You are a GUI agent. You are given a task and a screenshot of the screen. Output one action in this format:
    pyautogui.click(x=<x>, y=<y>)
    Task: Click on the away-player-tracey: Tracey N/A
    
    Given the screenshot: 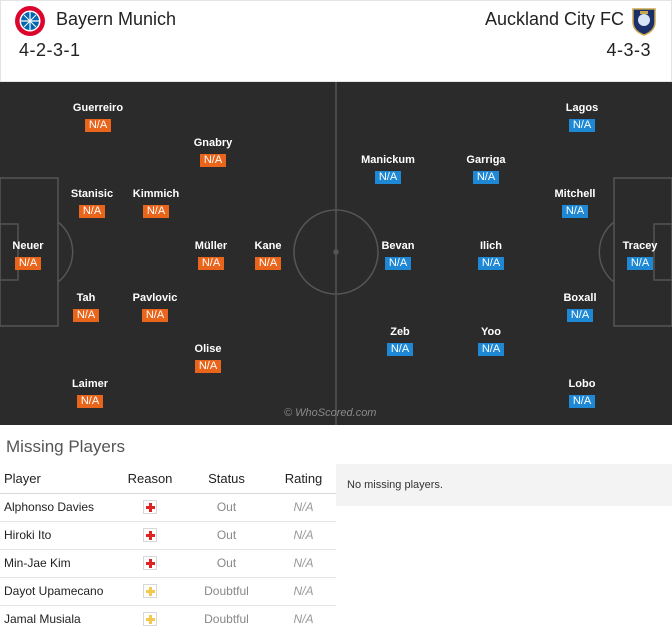 What is the action you would take?
    pyautogui.click(x=638, y=255)
    